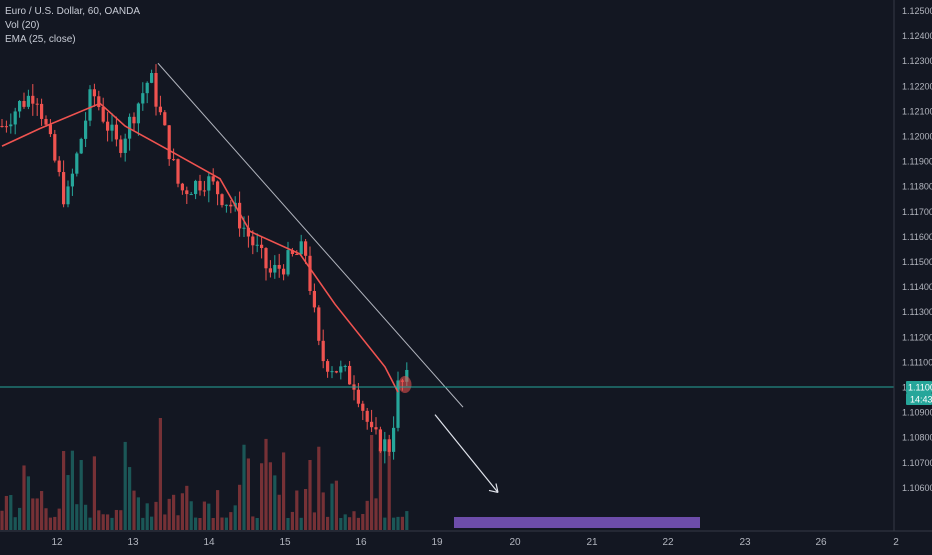 Image resolution: width=932 pixels, height=555 pixels. I want to click on legend-volume: Vol (20), so click(22, 25).